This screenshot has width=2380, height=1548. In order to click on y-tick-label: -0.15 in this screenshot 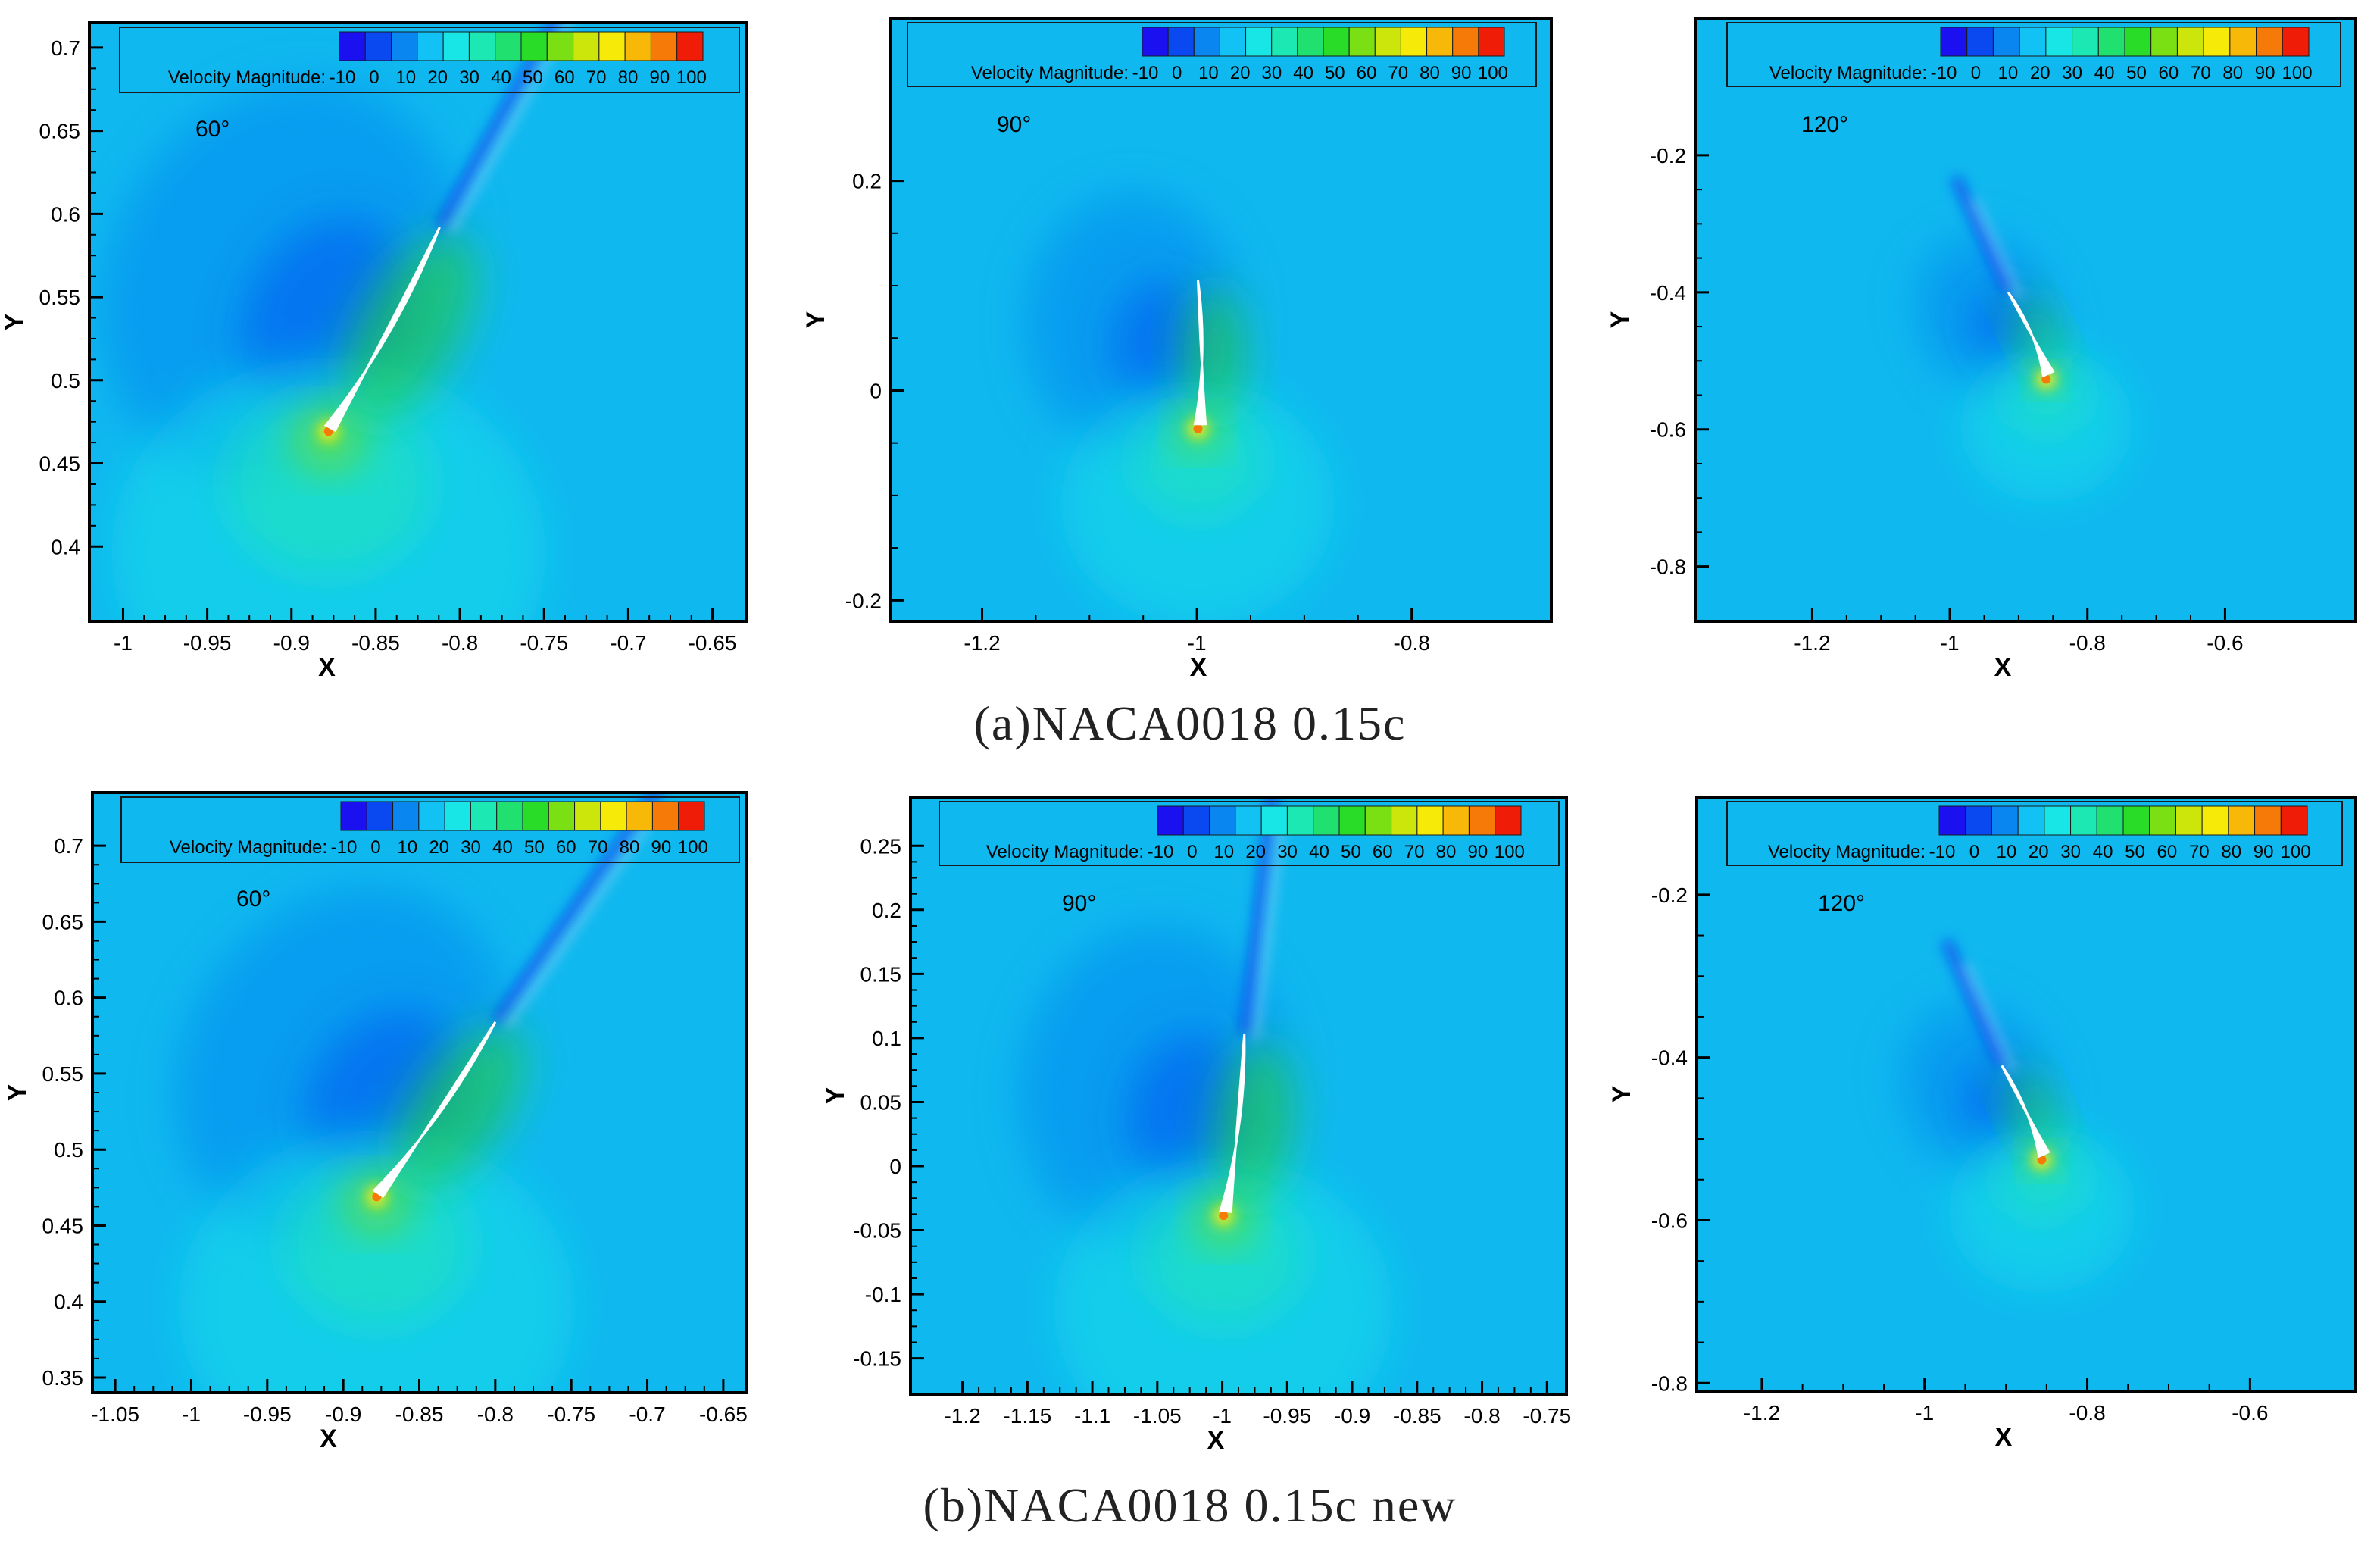, I will do `click(877, 1359)`.